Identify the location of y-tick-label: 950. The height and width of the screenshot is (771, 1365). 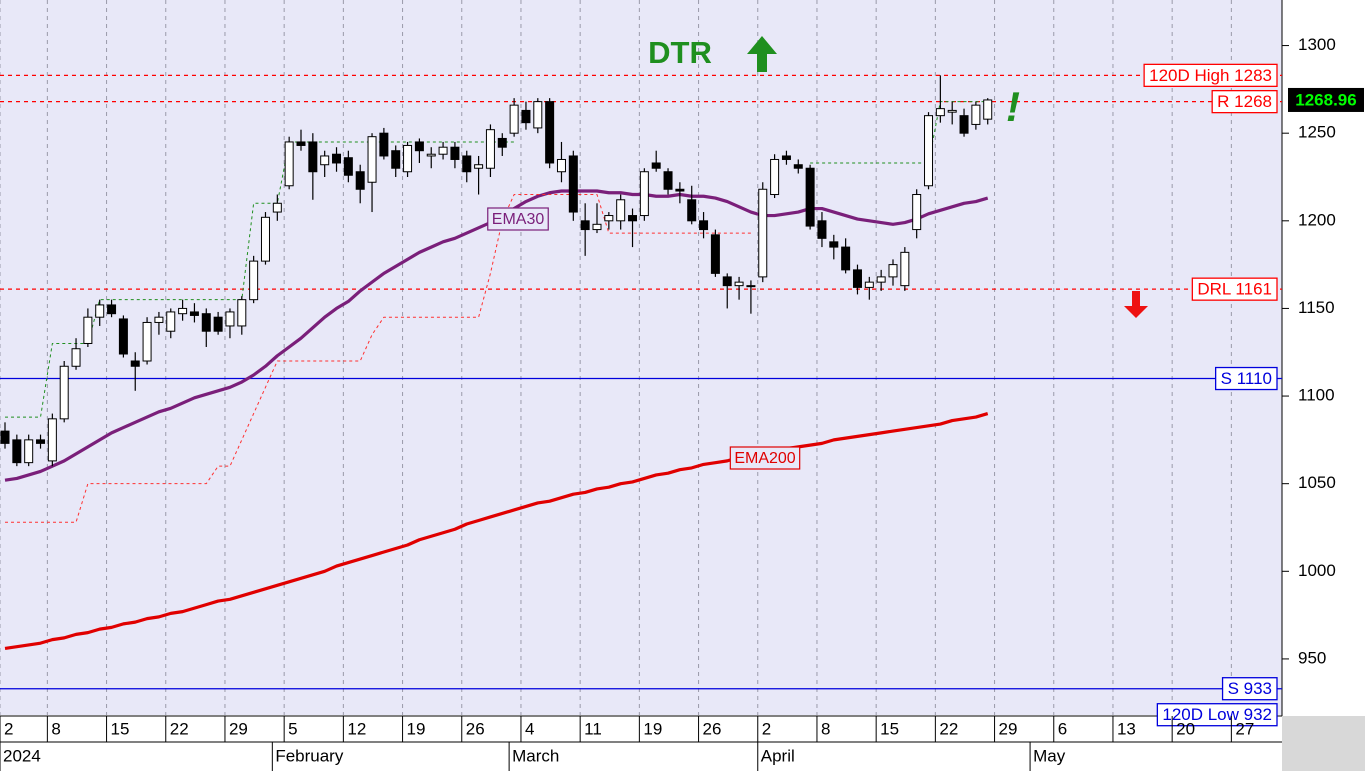
(1312, 657).